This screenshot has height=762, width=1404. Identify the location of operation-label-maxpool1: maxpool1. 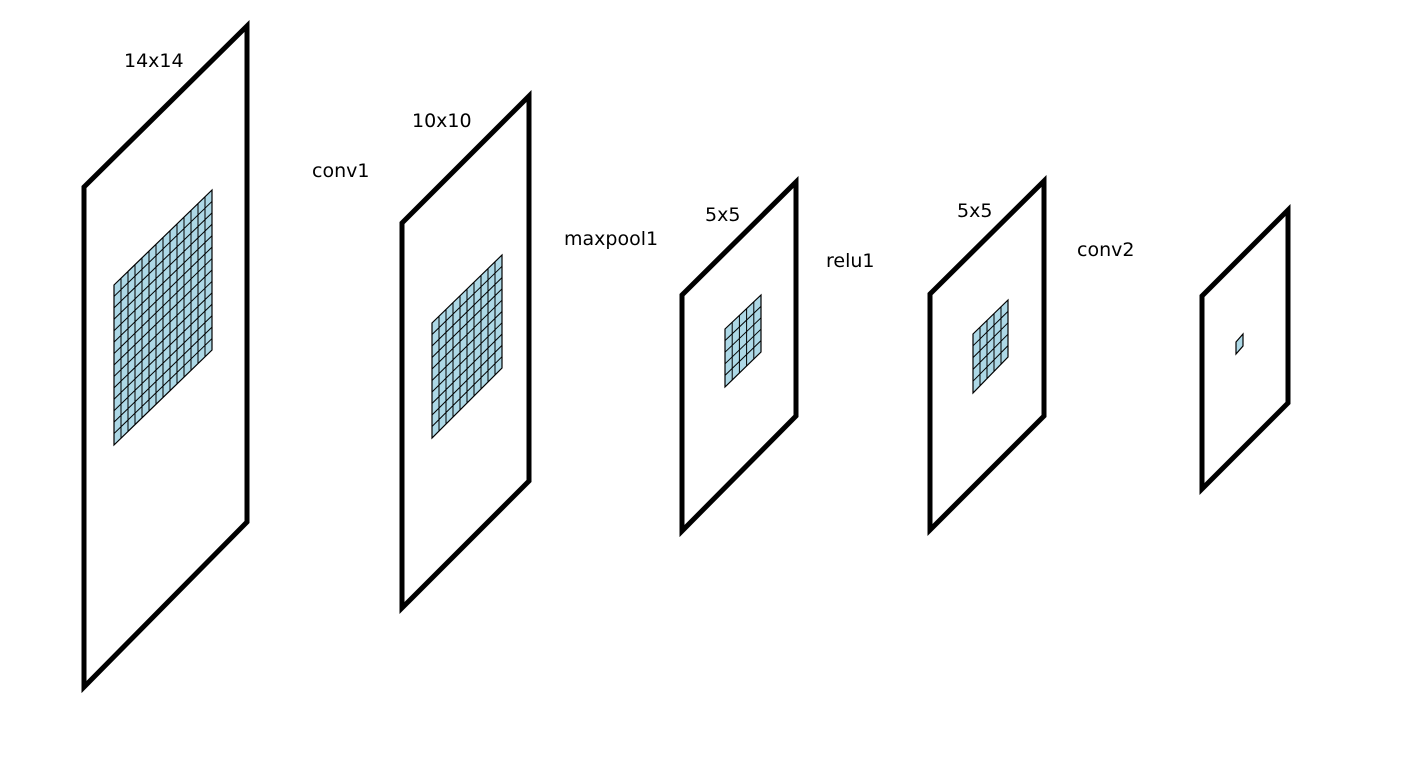
(611, 239).